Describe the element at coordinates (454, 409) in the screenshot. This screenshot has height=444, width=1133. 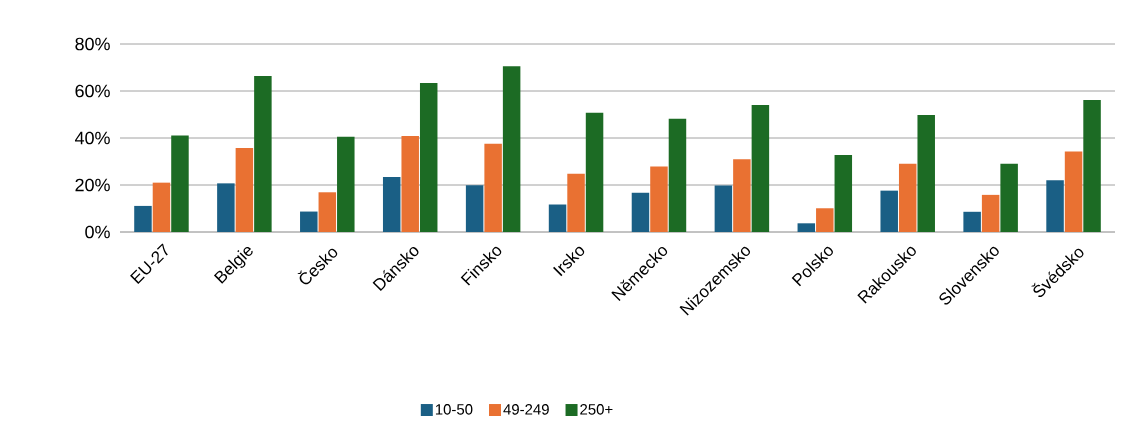
I see `legend-label: 10-50` at that location.